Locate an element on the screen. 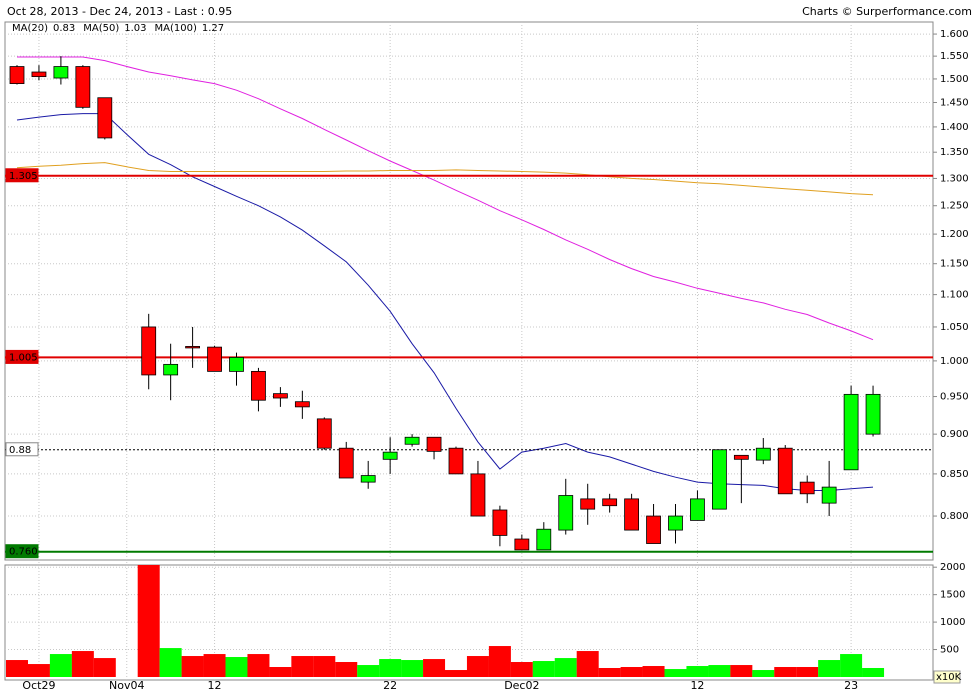 The width and height of the screenshot is (980, 700). ma-line is located at coordinates (445, 179).